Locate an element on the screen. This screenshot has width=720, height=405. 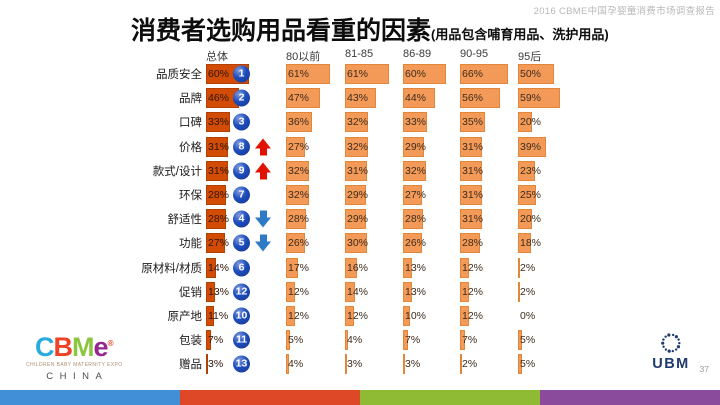
rank-badge: 10 is located at coordinates (241, 316).